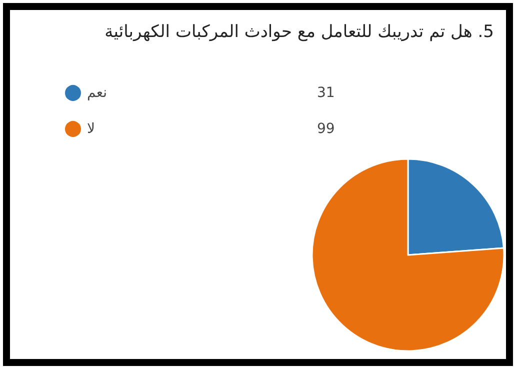 The height and width of the screenshot is (367, 514). I want to click on data-label: 99, so click(326, 129).